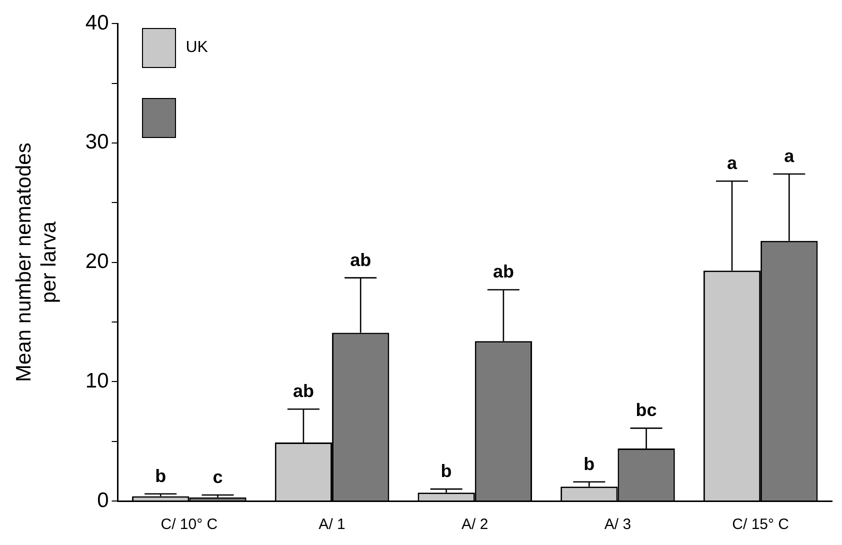 This screenshot has height=545, width=842. I want to click on annotation: c, so click(217, 477).